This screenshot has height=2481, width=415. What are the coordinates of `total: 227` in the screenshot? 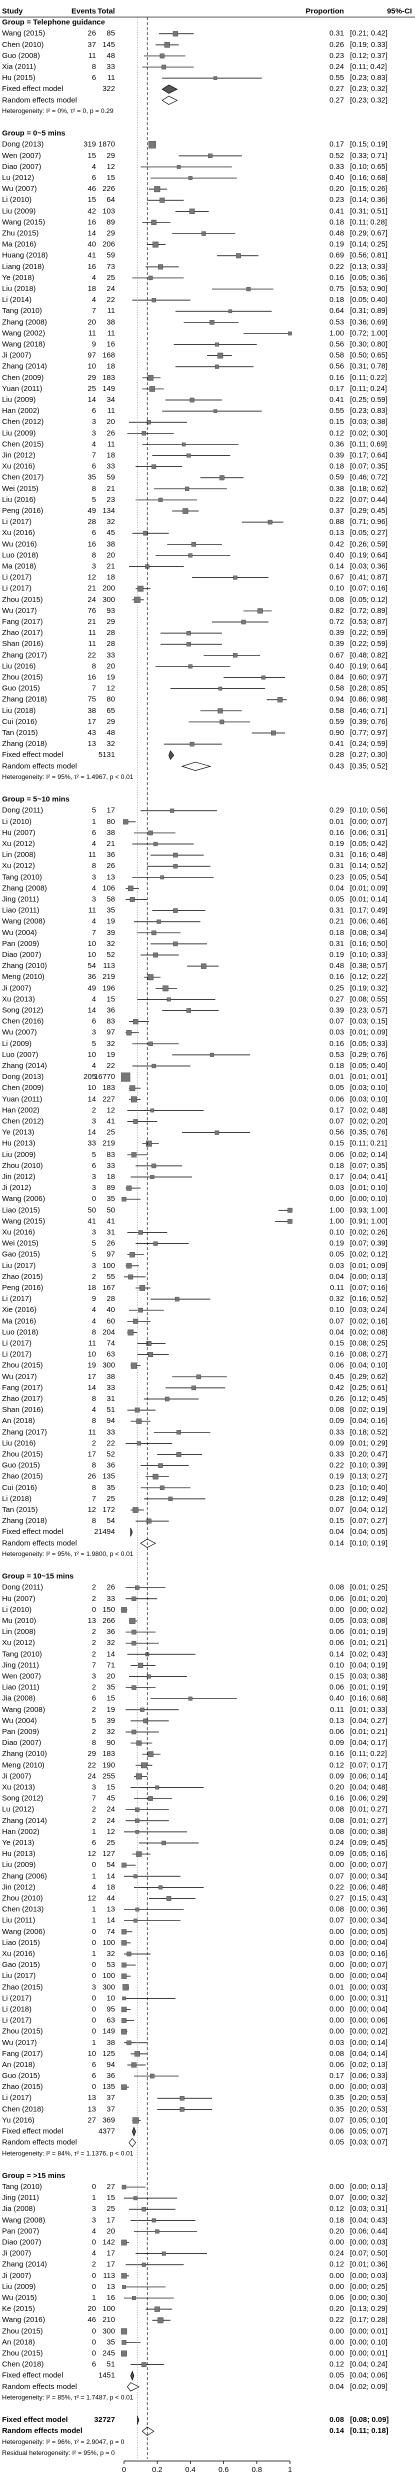 It's located at (108, 1098).